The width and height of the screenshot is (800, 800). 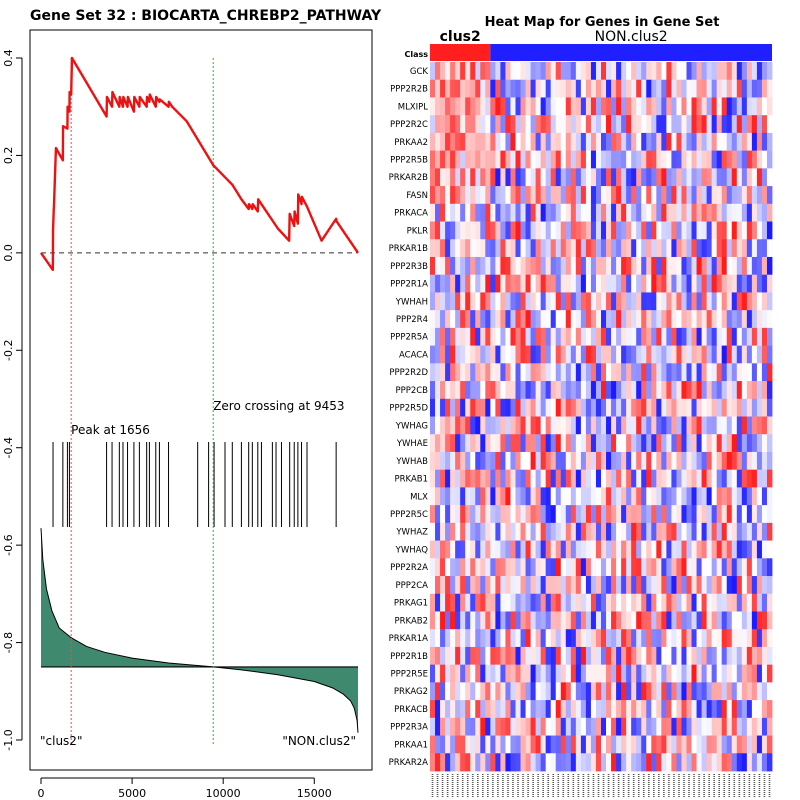 I want to click on x-tick-label: 15000, so click(x=314, y=793).